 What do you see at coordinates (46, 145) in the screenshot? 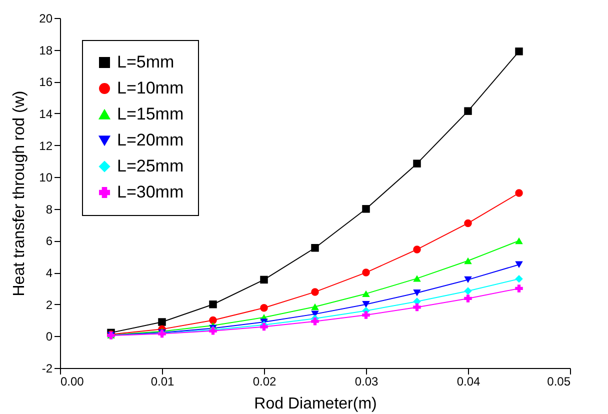
I see `y-tick-label: 12` at bounding box center [46, 145].